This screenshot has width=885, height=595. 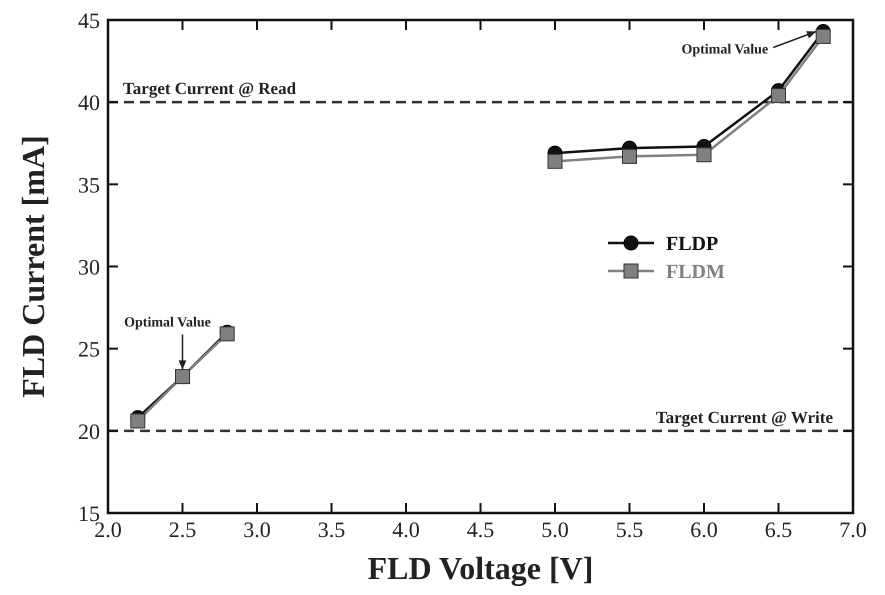 I want to click on x-tick-label: 4.5, so click(x=480, y=529).